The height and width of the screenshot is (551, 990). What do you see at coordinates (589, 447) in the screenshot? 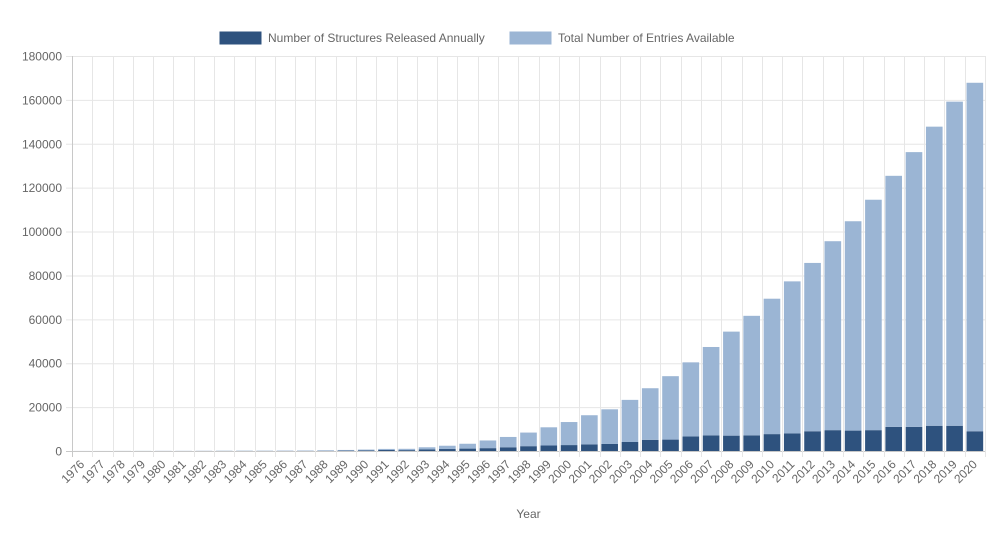
I see `bar-annual-2001` at bounding box center [589, 447].